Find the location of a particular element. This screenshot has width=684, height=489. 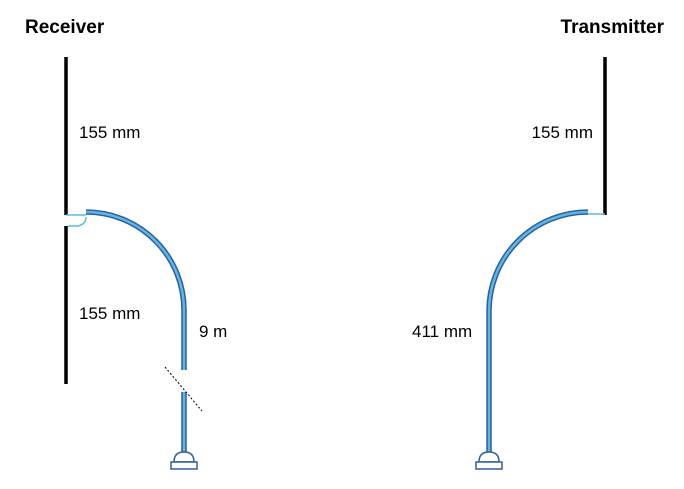

transmitter-connector-icon is located at coordinates (489, 460).